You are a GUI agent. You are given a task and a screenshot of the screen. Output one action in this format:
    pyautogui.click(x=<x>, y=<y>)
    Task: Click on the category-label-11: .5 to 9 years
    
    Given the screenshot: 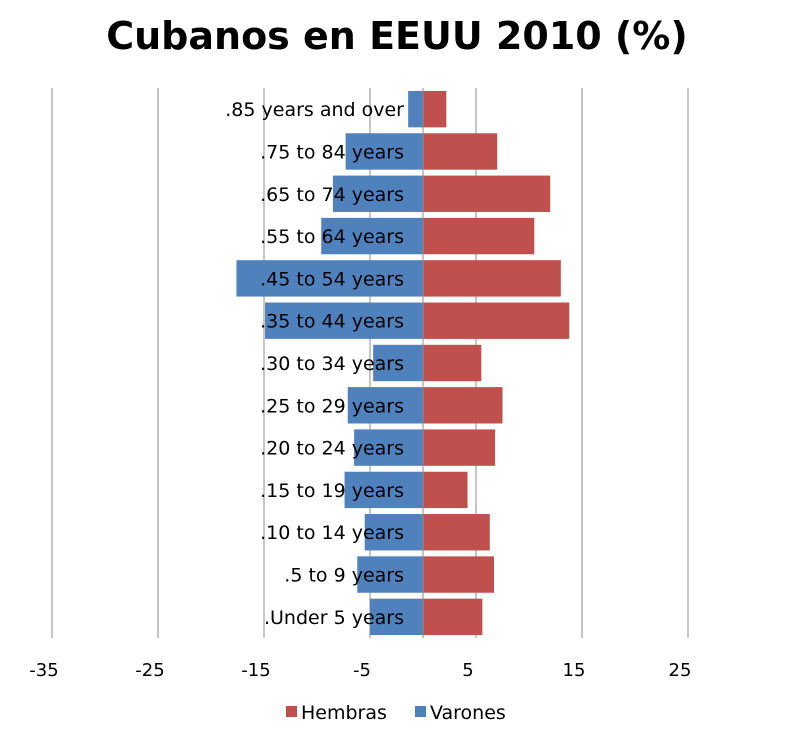 What is the action you would take?
    pyautogui.click(x=344, y=576)
    